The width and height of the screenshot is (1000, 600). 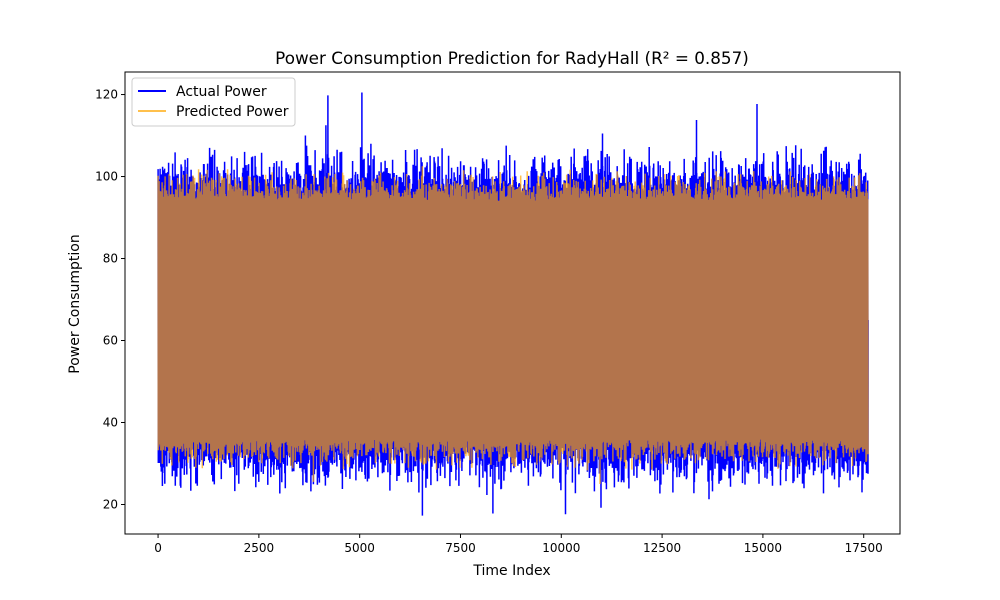 What do you see at coordinates (763, 548) in the screenshot?
I see `x-tick-label: 15000` at bounding box center [763, 548].